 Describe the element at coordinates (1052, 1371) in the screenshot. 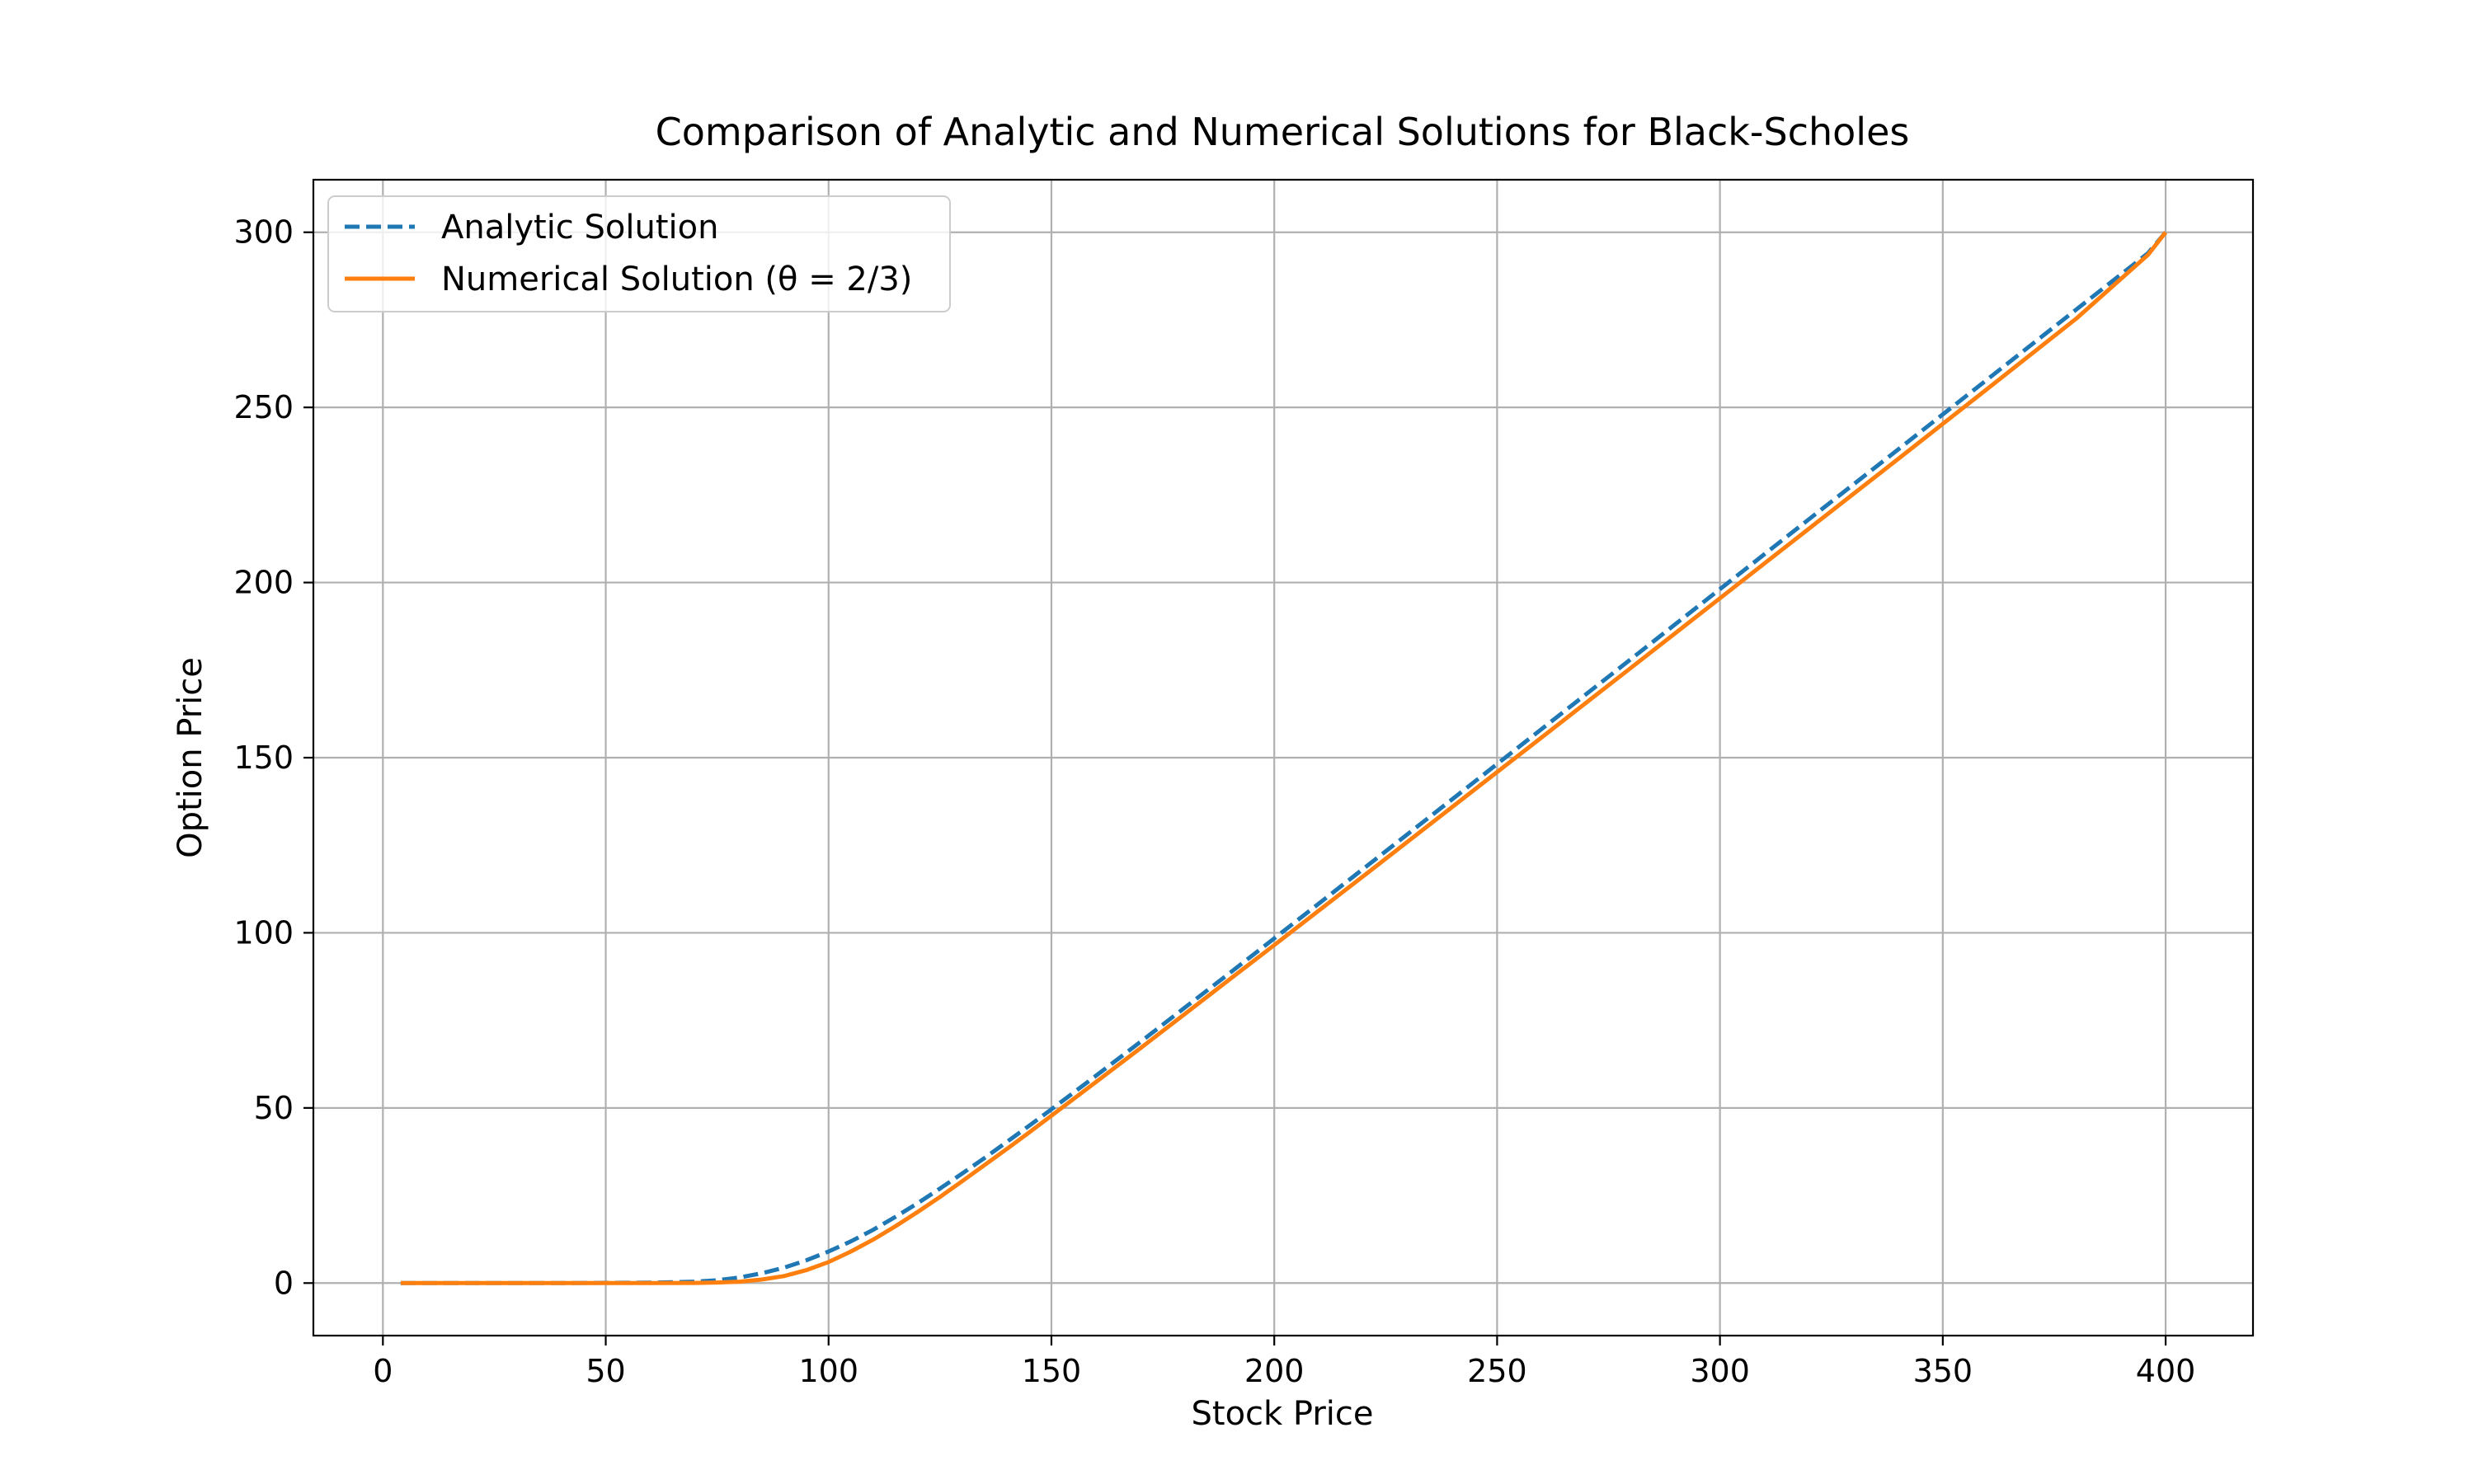

I see `x-tick-label: 150` at that location.